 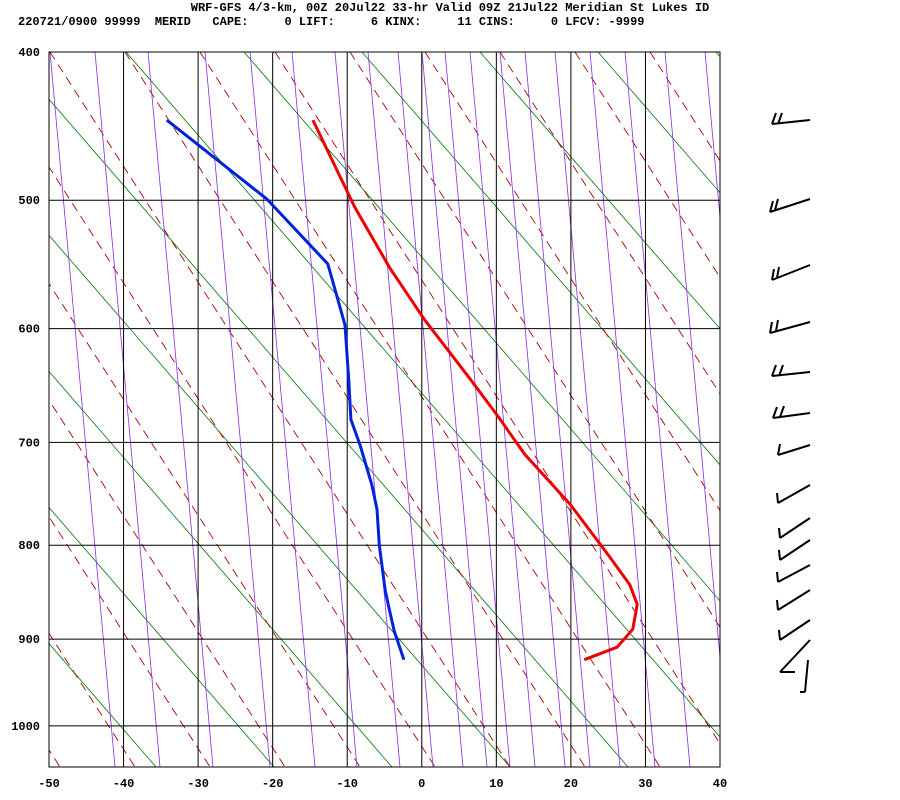 I want to click on x-tick-label: 40, so click(x=720, y=784).